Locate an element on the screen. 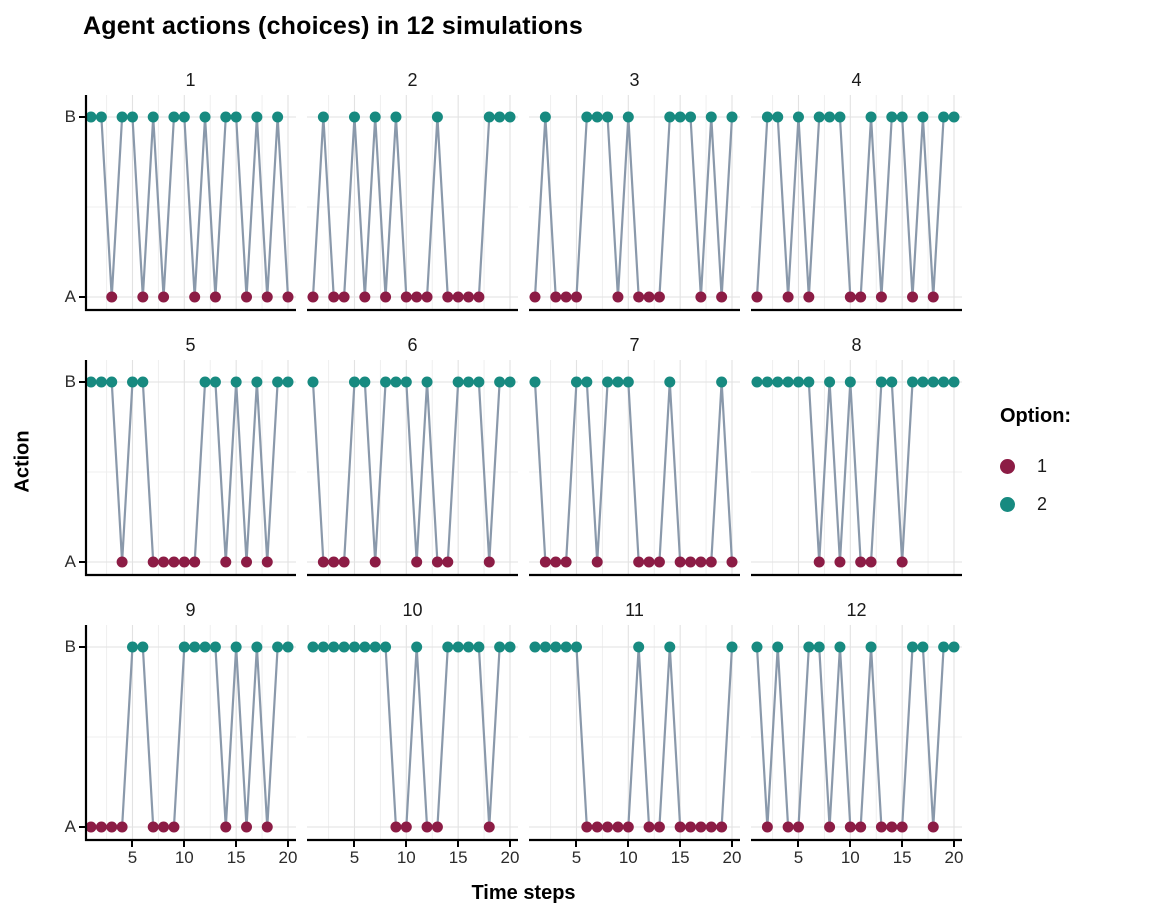 This screenshot has height=921, width=1152. facet-strip-label: 12 is located at coordinates (856, 609).